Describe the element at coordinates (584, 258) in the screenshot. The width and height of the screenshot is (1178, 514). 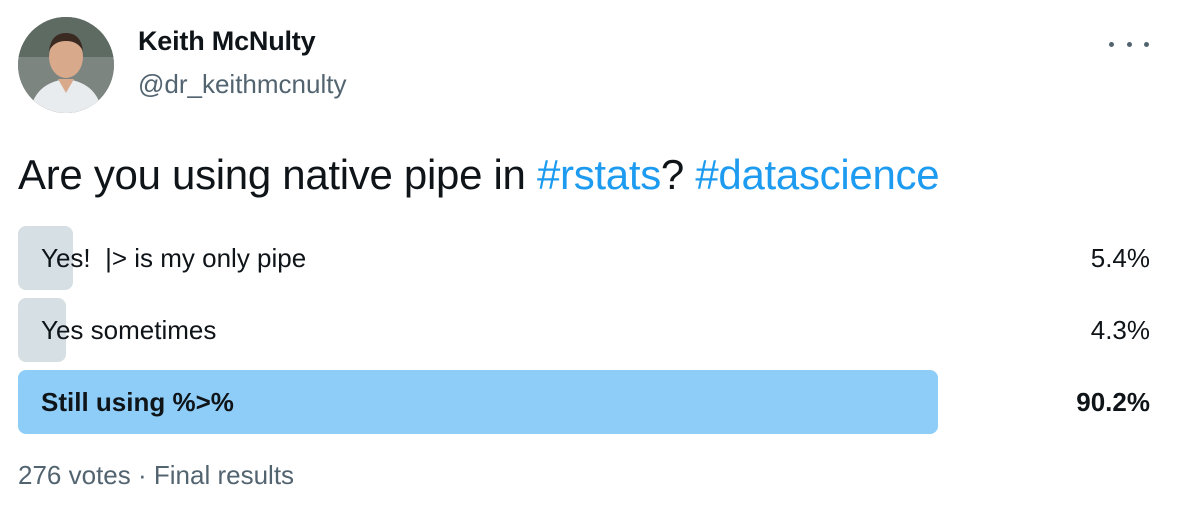
I see `poll-option: Yes! |> is my only pipe 5.4%` at that location.